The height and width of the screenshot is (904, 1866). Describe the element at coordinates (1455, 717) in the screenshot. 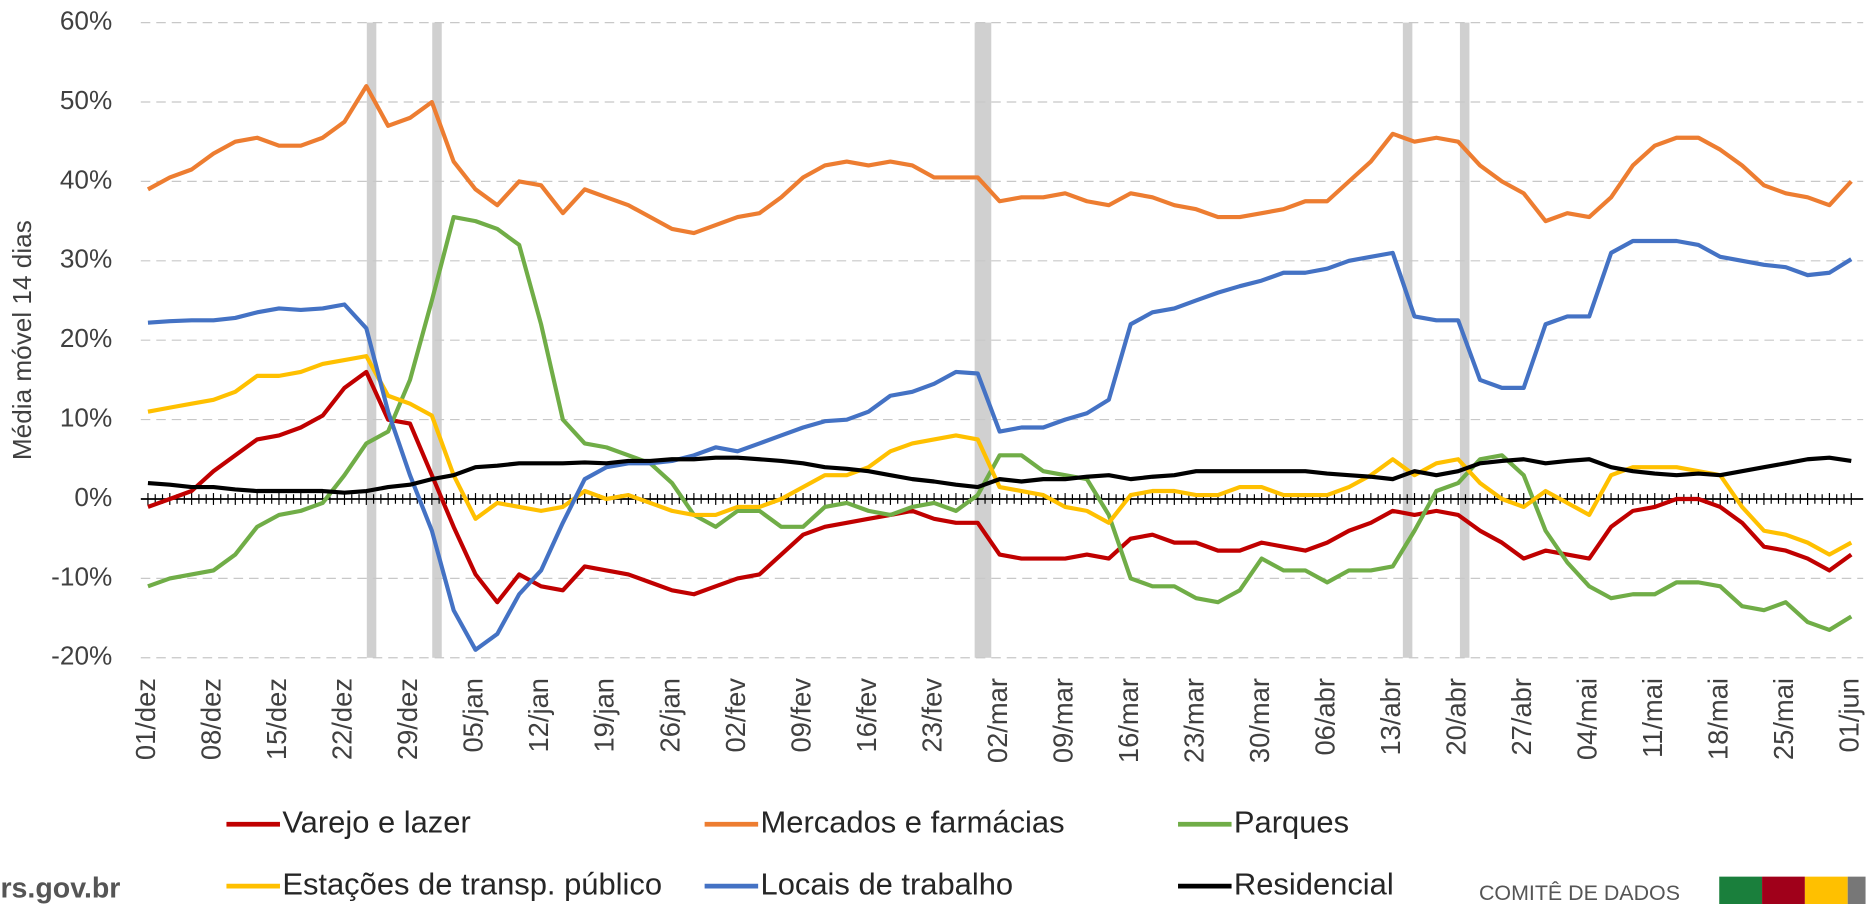

I see `x-tick-label: 20/abr` at that location.